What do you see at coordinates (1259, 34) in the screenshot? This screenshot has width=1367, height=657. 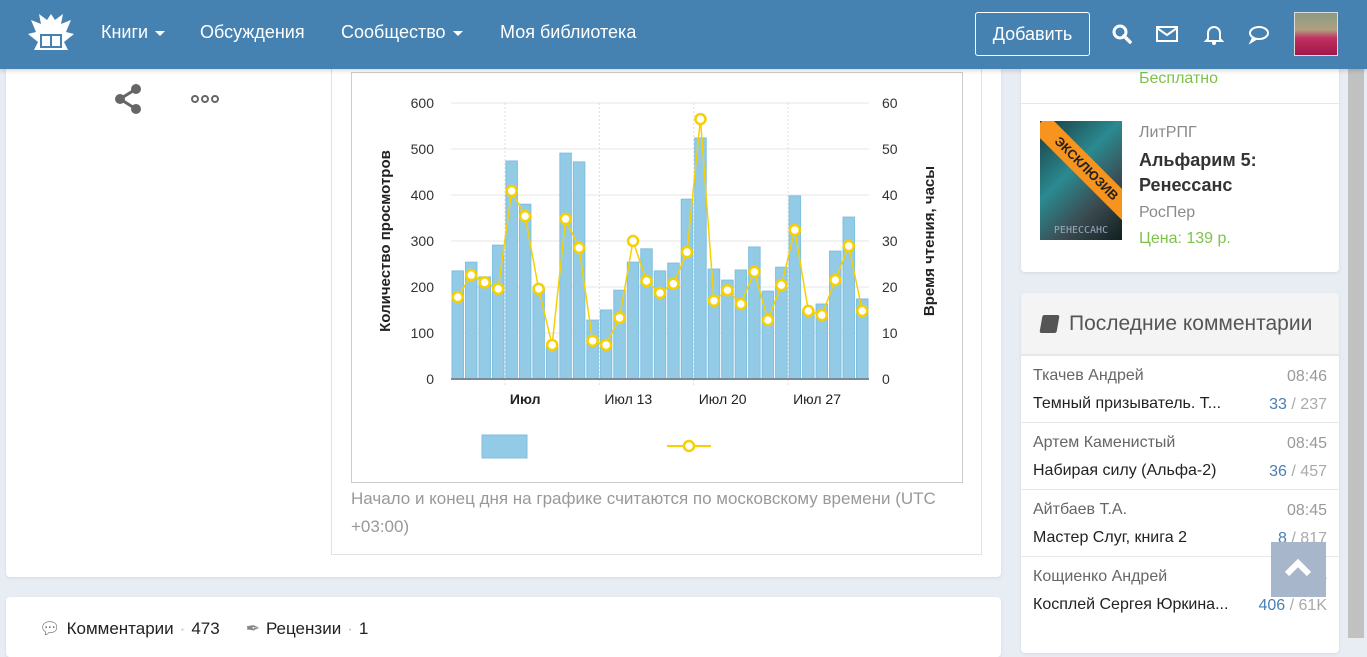 I see `chat-icon` at bounding box center [1259, 34].